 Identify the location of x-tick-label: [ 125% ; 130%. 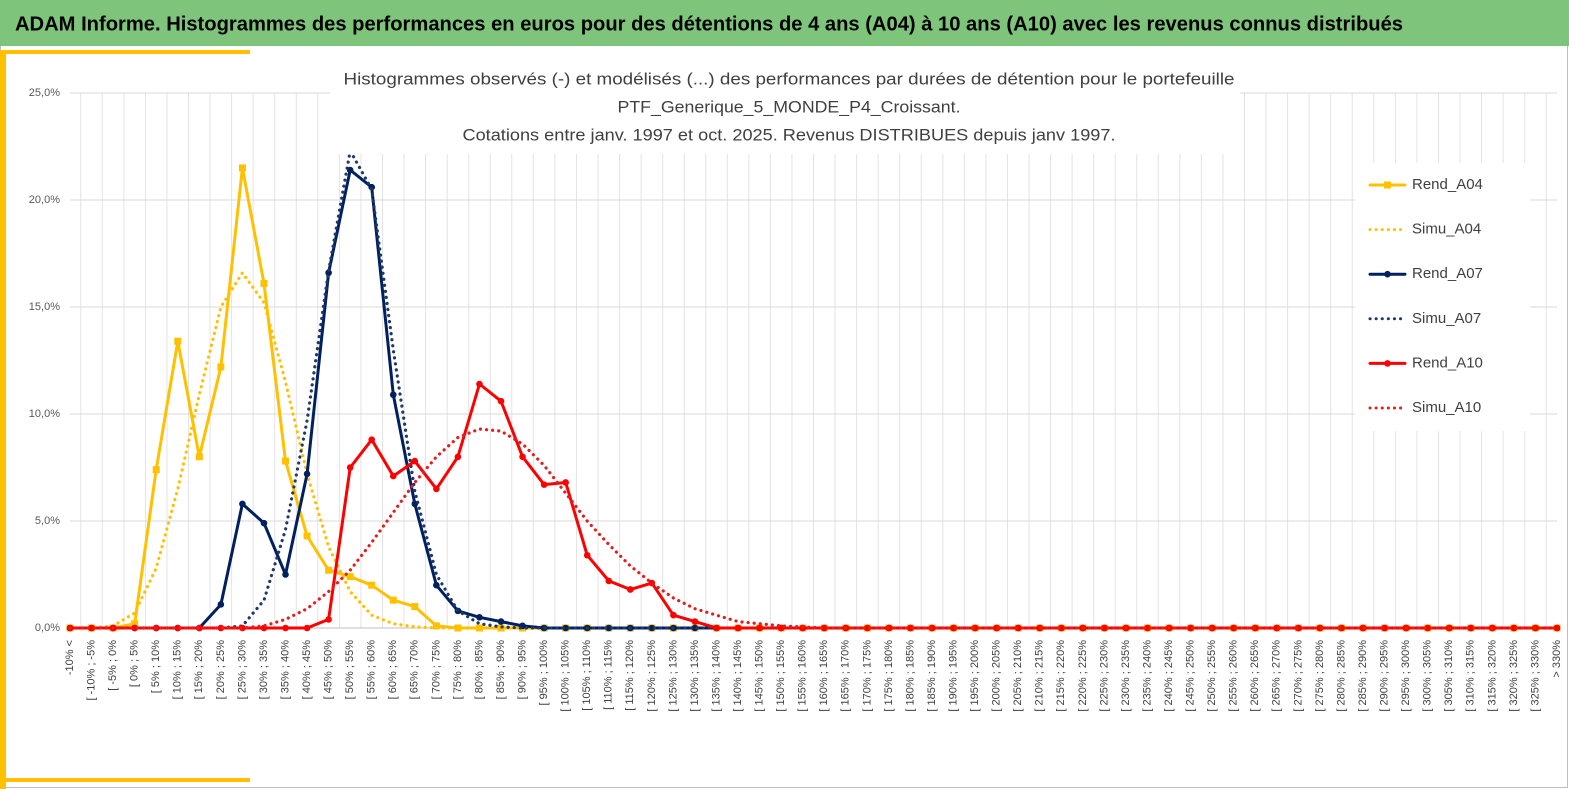
(673, 676).